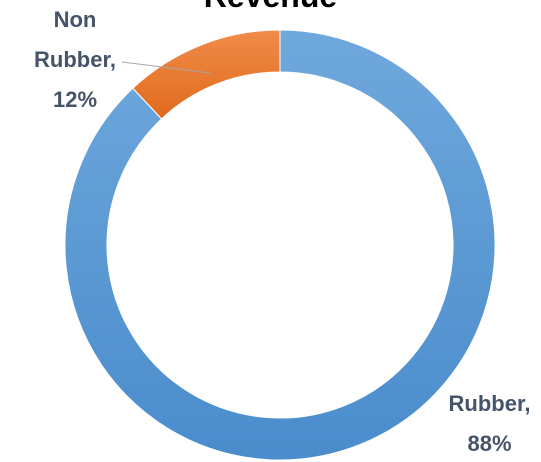 This screenshot has height=462, width=541. What do you see at coordinates (489, 423) in the screenshot?
I see `data-label: Rubber, 88%` at bounding box center [489, 423].